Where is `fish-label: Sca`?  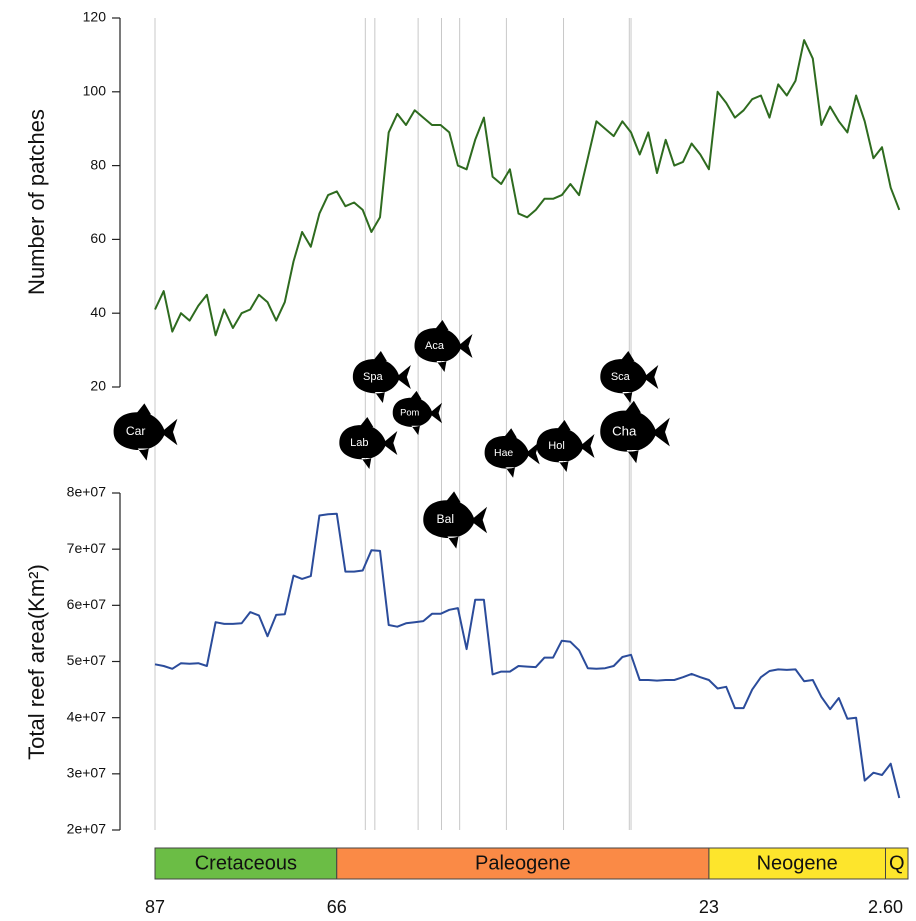
fish-label: Sca is located at coordinates (621, 377).